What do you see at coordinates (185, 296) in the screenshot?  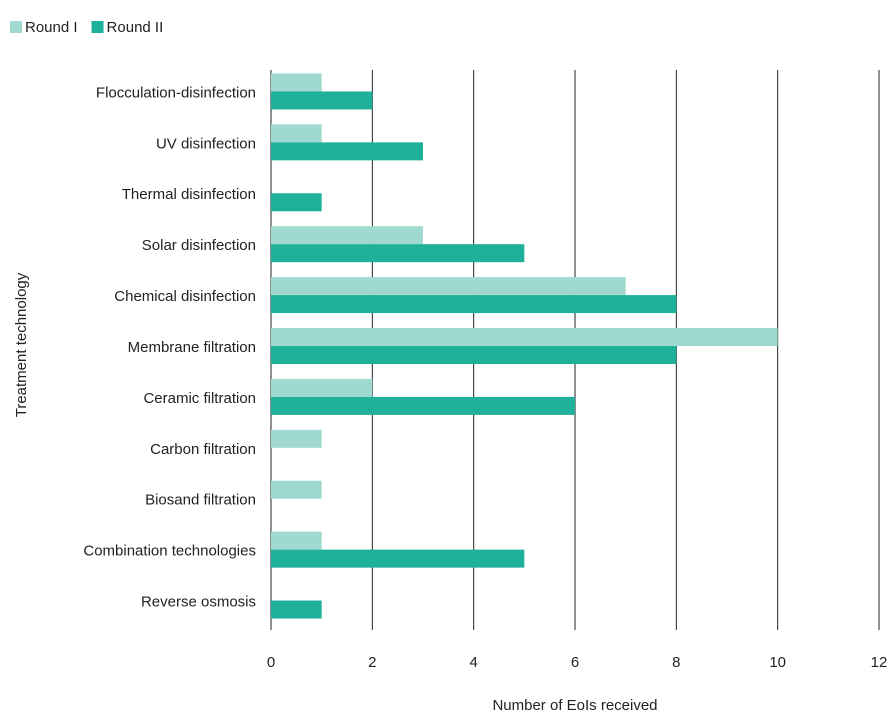 I see `y-tick-label: Chemical disinfection` at bounding box center [185, 296].